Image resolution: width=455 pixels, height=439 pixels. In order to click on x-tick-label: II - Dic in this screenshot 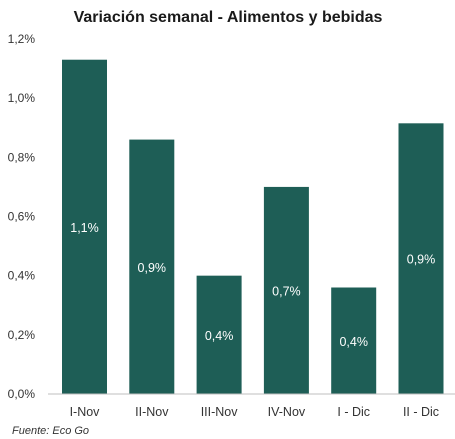, I will do `click(421, 412)`.